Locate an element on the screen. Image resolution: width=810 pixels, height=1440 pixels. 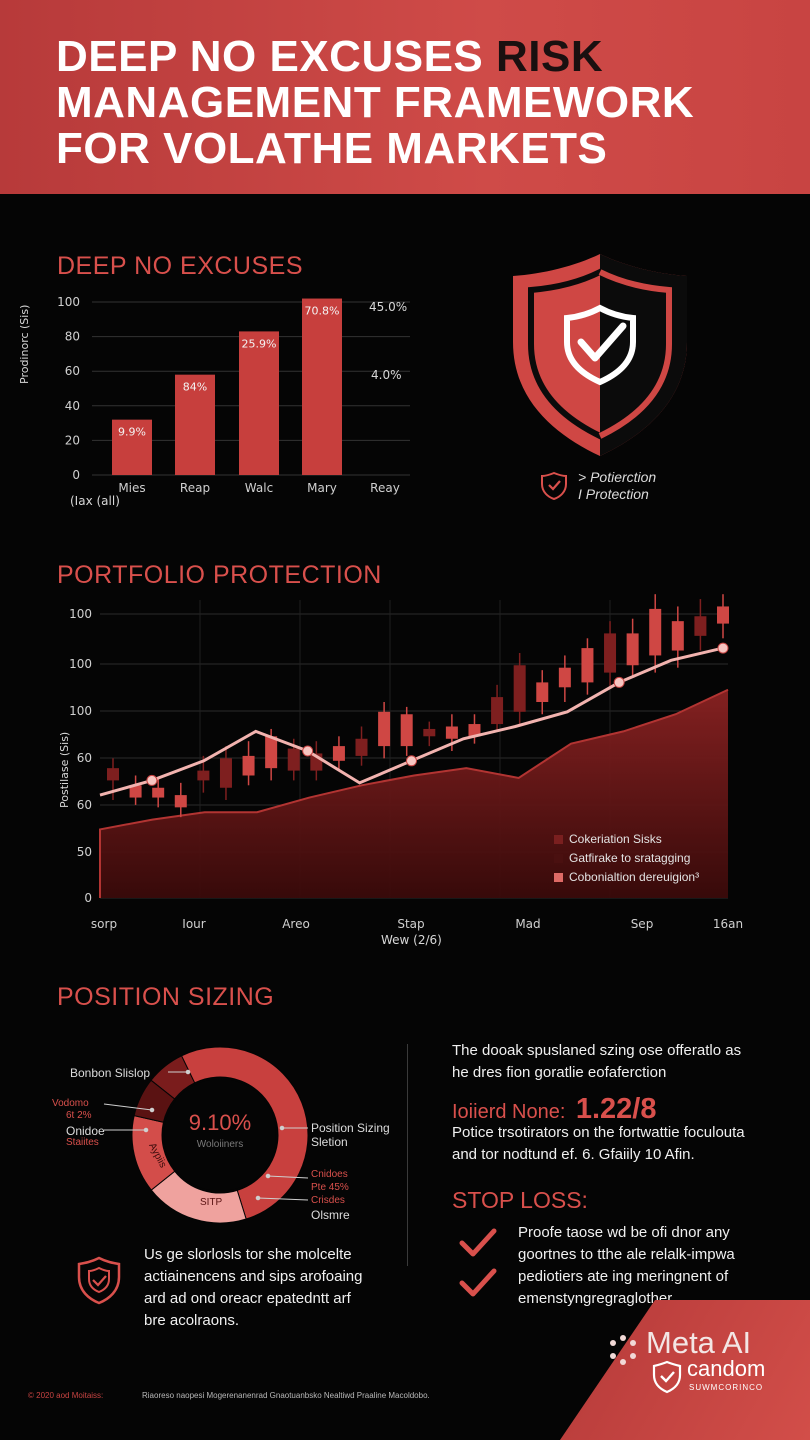
pf-xtick-label: Mad is located at coordinates (527, 924).